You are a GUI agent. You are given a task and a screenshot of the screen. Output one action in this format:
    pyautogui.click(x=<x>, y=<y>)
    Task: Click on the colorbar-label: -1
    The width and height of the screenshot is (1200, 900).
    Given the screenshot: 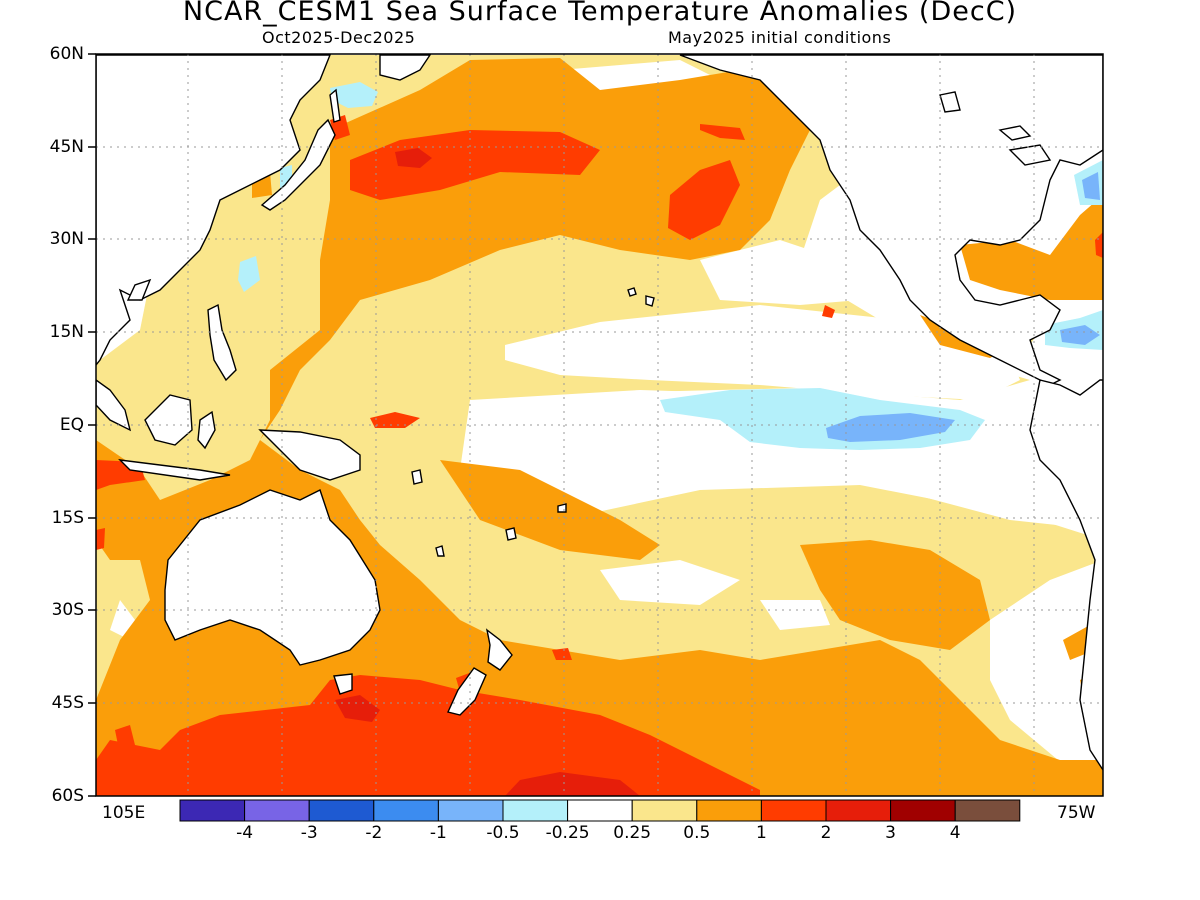 What is the action you would take?
    pyautogui.click(x=438, y=833)
    